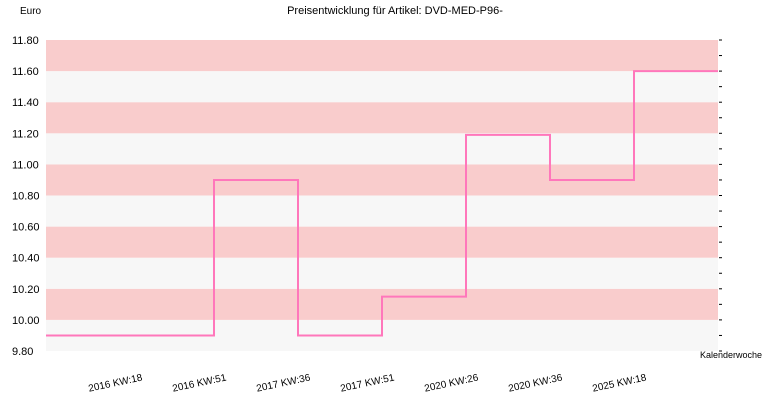 The height and width of the screenshot is (400, 770). What do you see at coordinates (620, 383) in the screenshot?
I see `x-tick-label: 2025 KW:18` at bounding box center [620, 383].